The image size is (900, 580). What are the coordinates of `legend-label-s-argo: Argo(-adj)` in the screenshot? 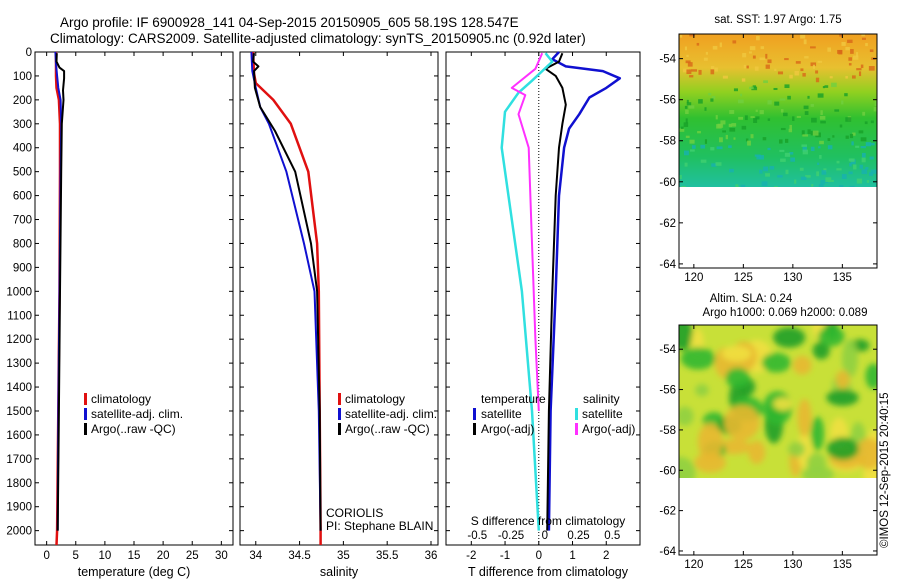 It's located at (608, 429).